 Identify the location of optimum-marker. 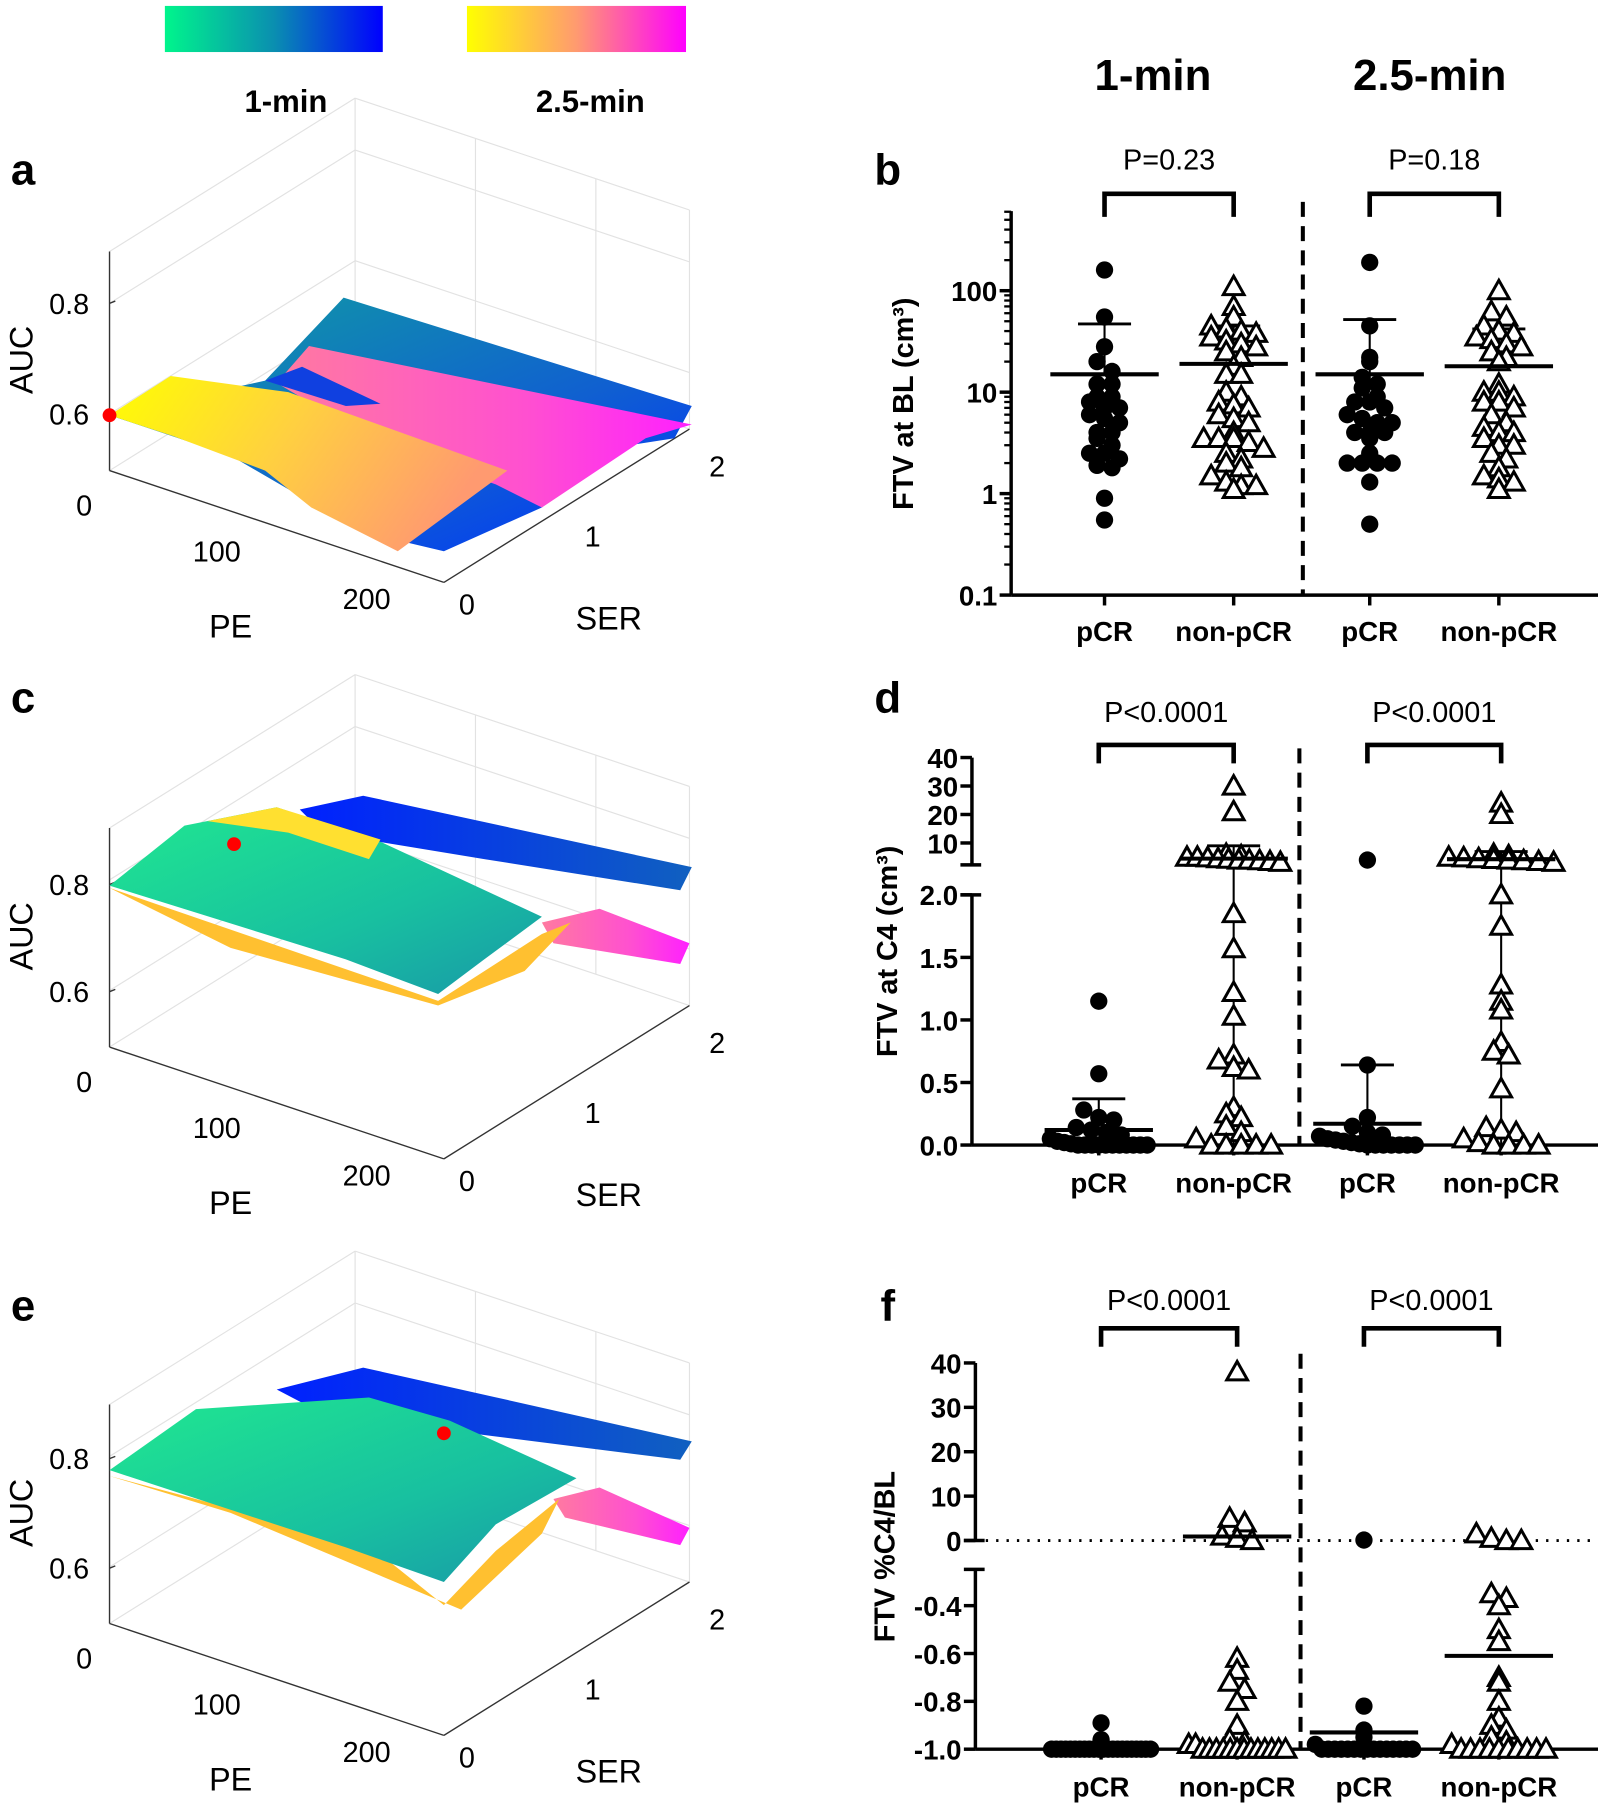
(109, 415).